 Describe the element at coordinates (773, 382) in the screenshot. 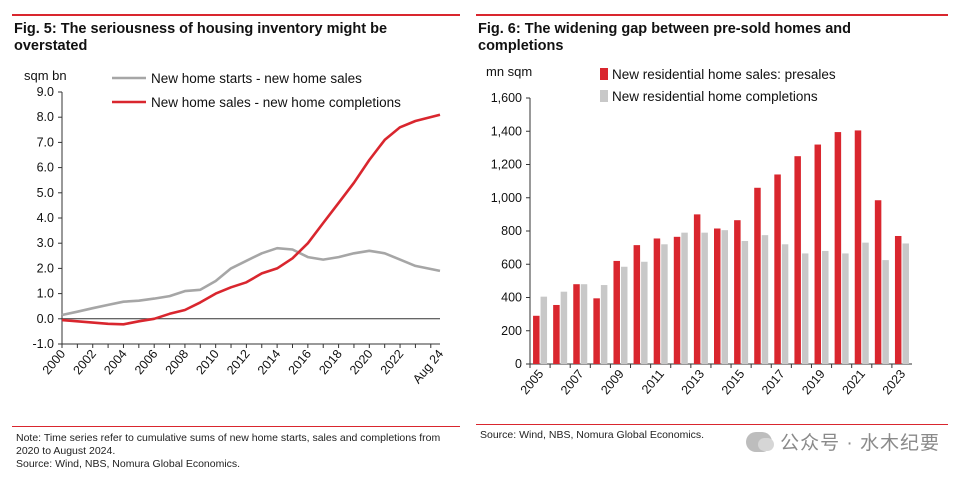

I see `fig6-x-tick-label: 2017` at that location.